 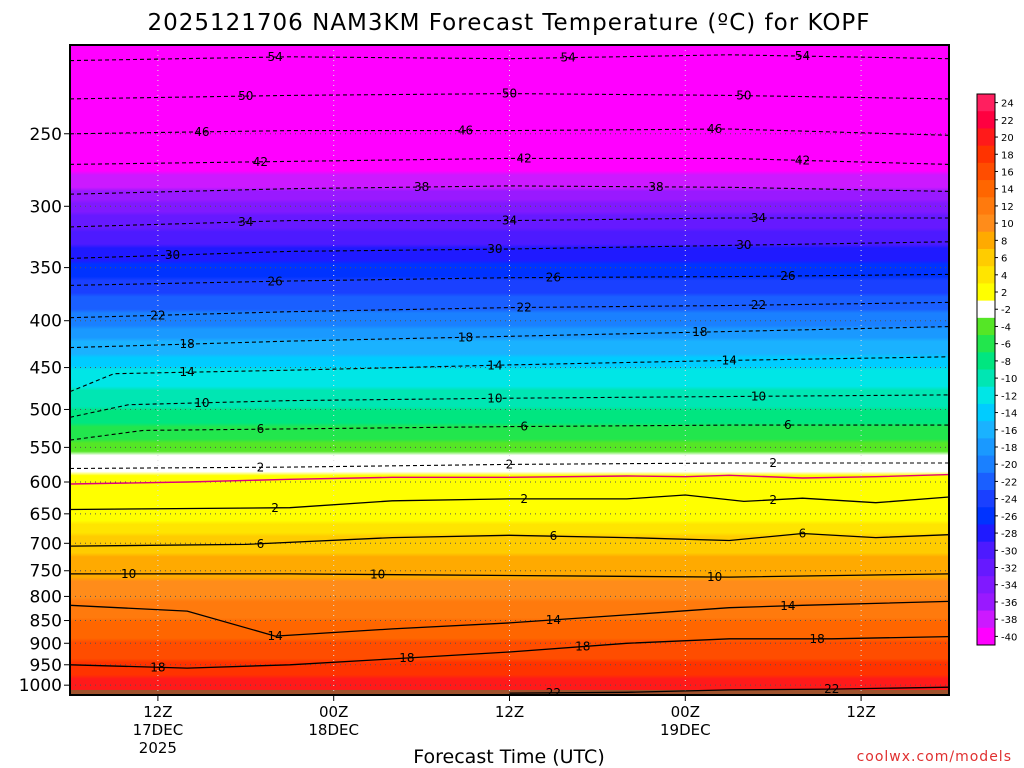 I want to click on colorbar-label: 16, so click(x=1007, y=172).